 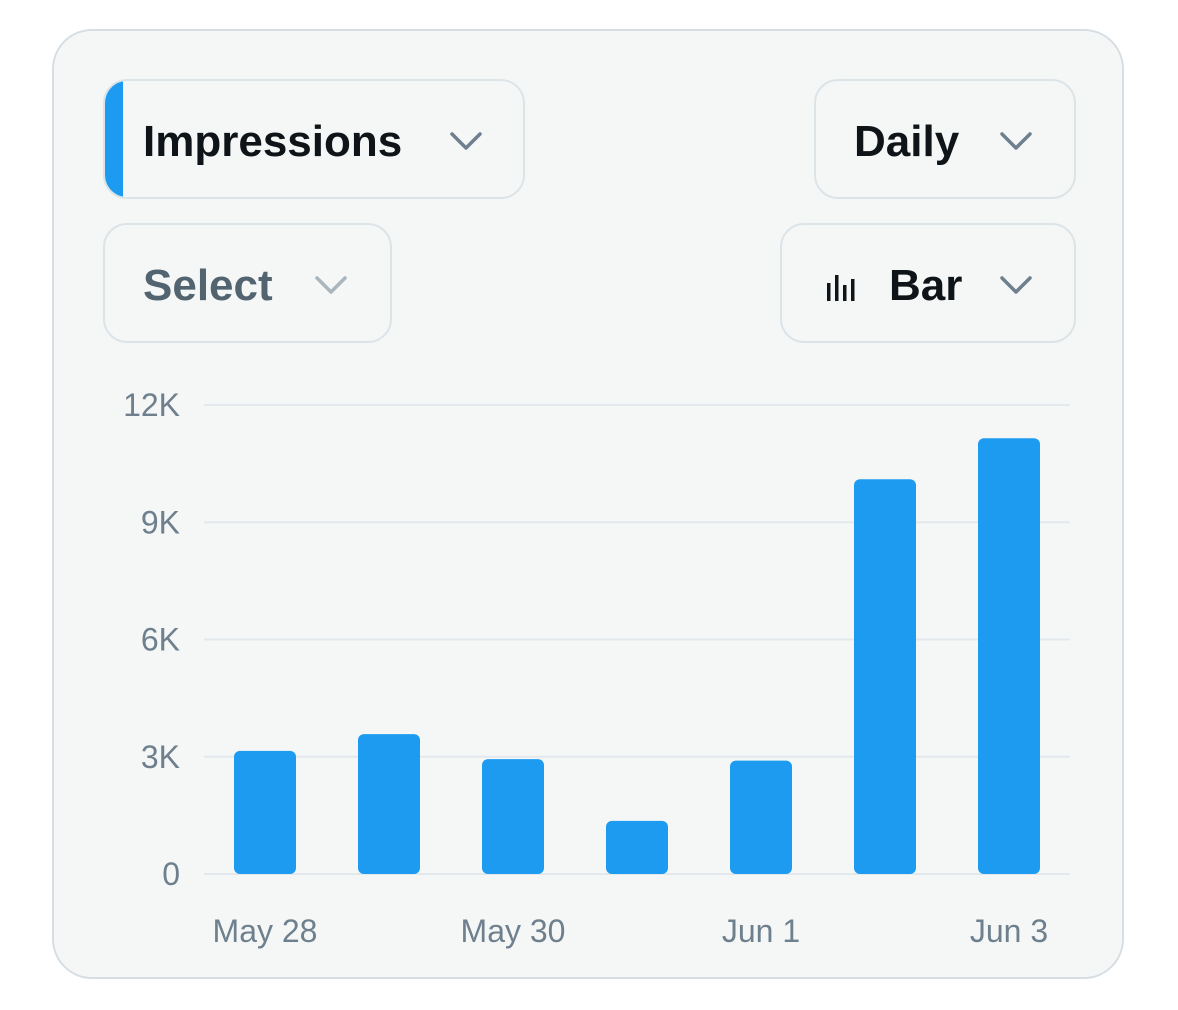 What do you see at coordinates (761, 931) in the screenshot?
I see `x-tick-label: Jun 1` at bounding box center [761, 931].